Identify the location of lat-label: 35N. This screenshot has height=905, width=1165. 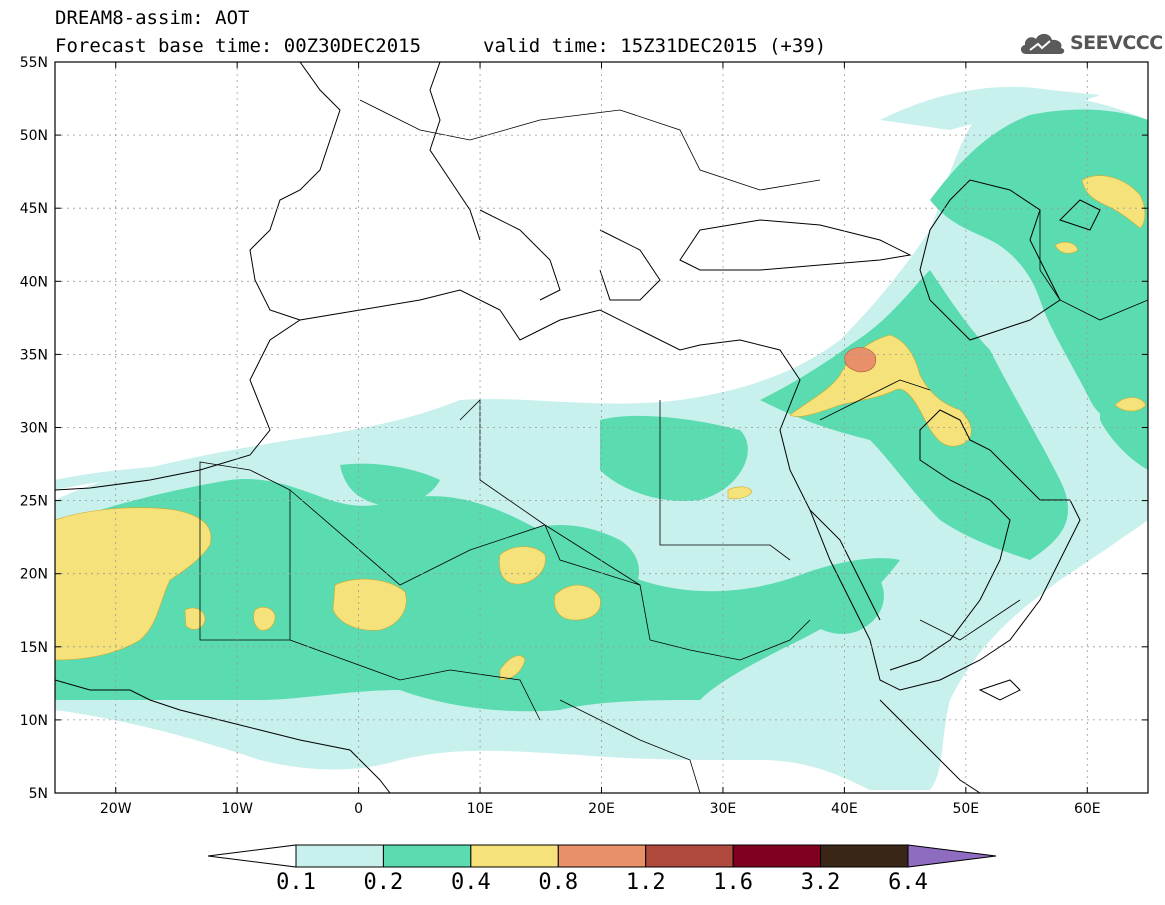
(34, 355).